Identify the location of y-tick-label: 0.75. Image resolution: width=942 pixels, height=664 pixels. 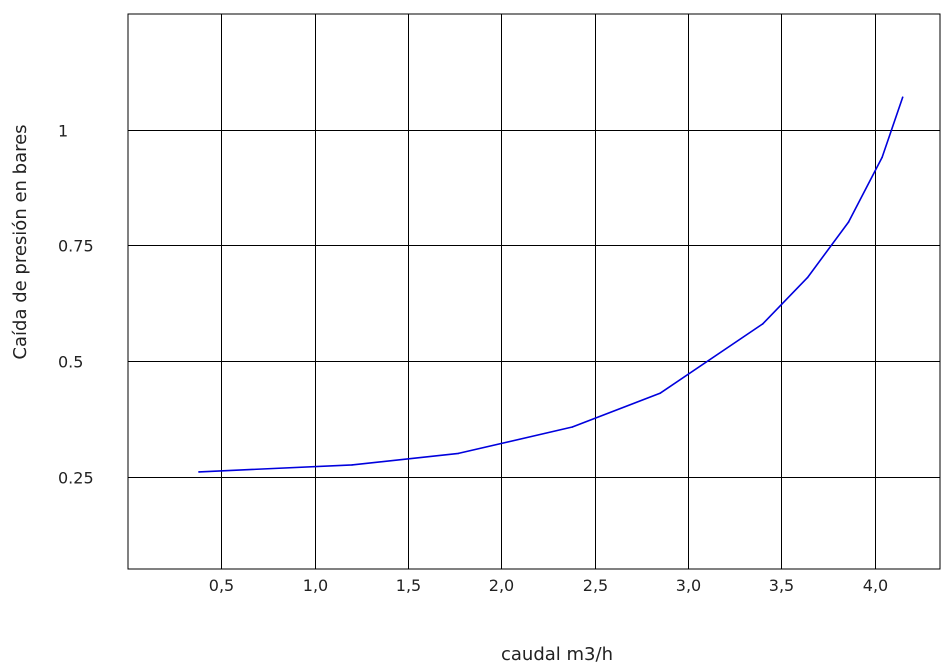
(76, 246).